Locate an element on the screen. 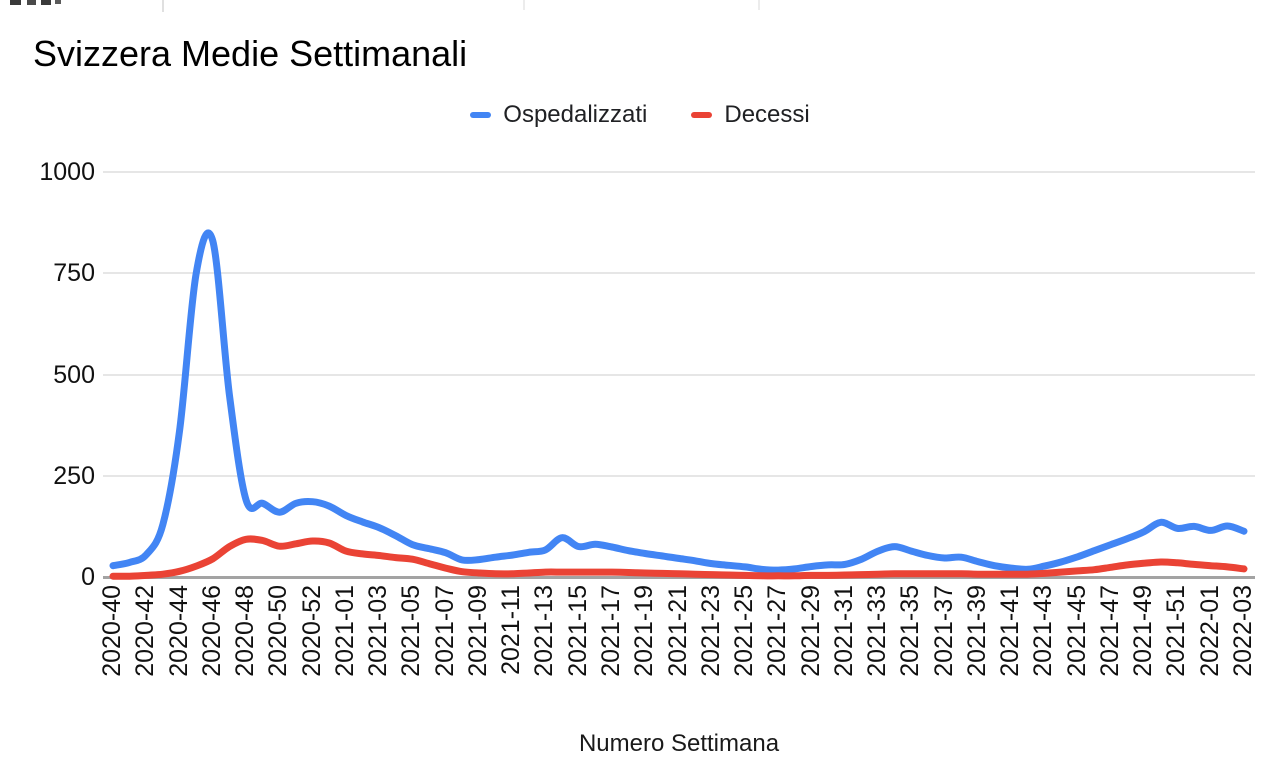 The height and width of the screenshot is (779, 1280). chart-title: Svizzera Medie Settimanali is located at coordinates (250, 53).